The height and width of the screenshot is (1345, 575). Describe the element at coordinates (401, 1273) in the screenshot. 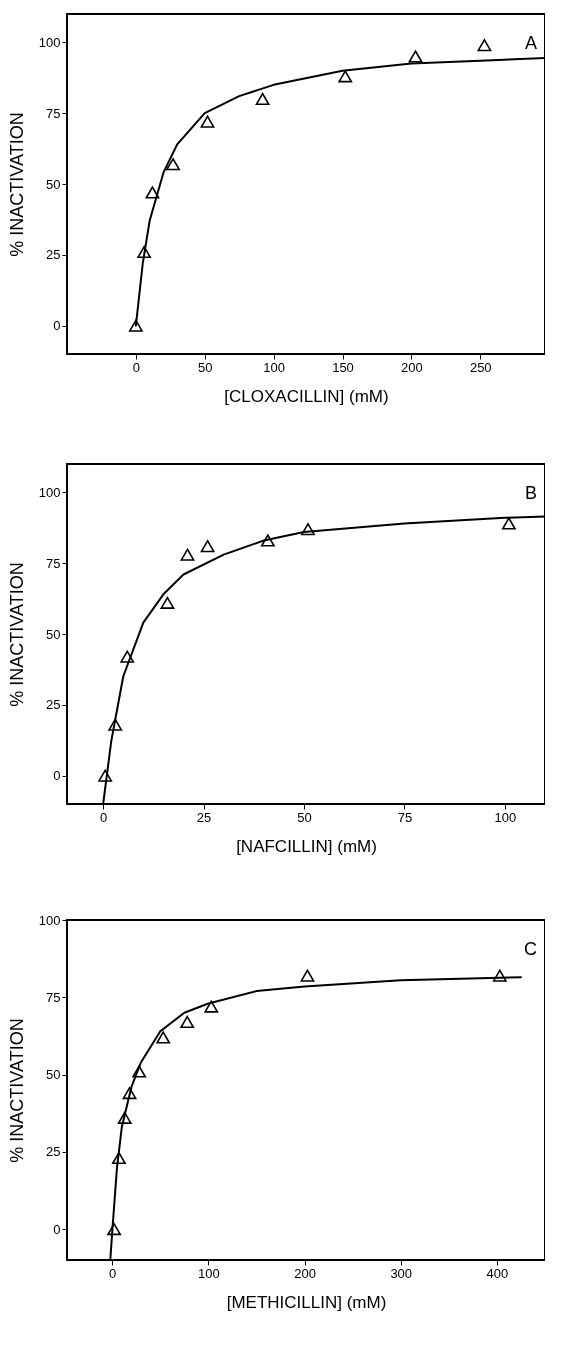

I see `x-tick-label: 300` at that location.